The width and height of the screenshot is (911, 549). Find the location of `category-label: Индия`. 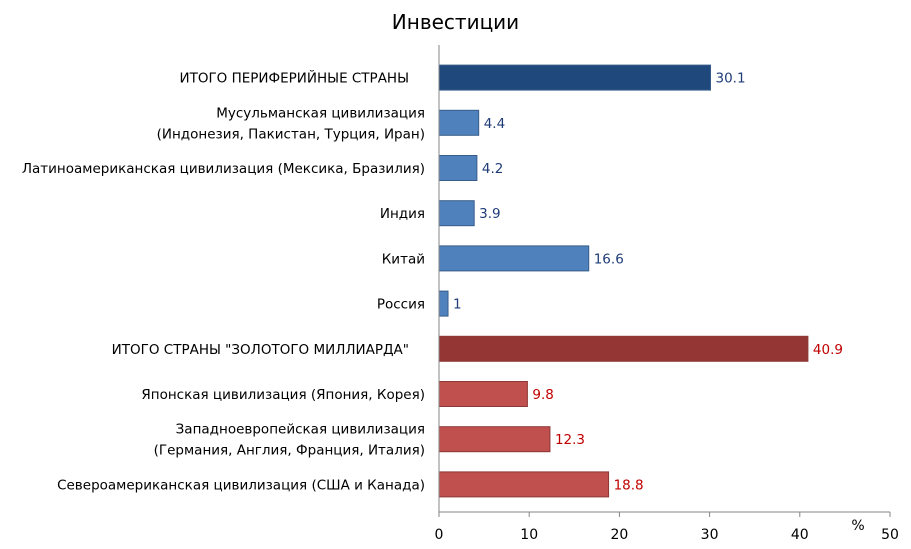

category-label: Индия is located at coordinates (402, 214).